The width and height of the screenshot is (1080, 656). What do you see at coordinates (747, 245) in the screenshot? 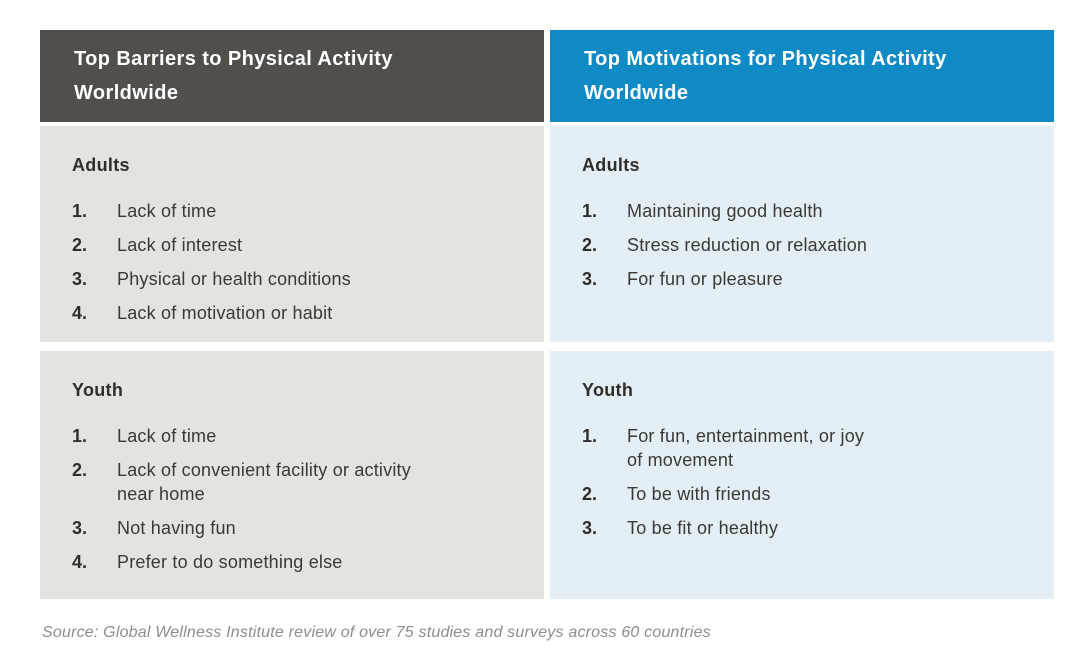
I see `list-text: Stress reduction or relaxation` at bounding box center [747, 245].